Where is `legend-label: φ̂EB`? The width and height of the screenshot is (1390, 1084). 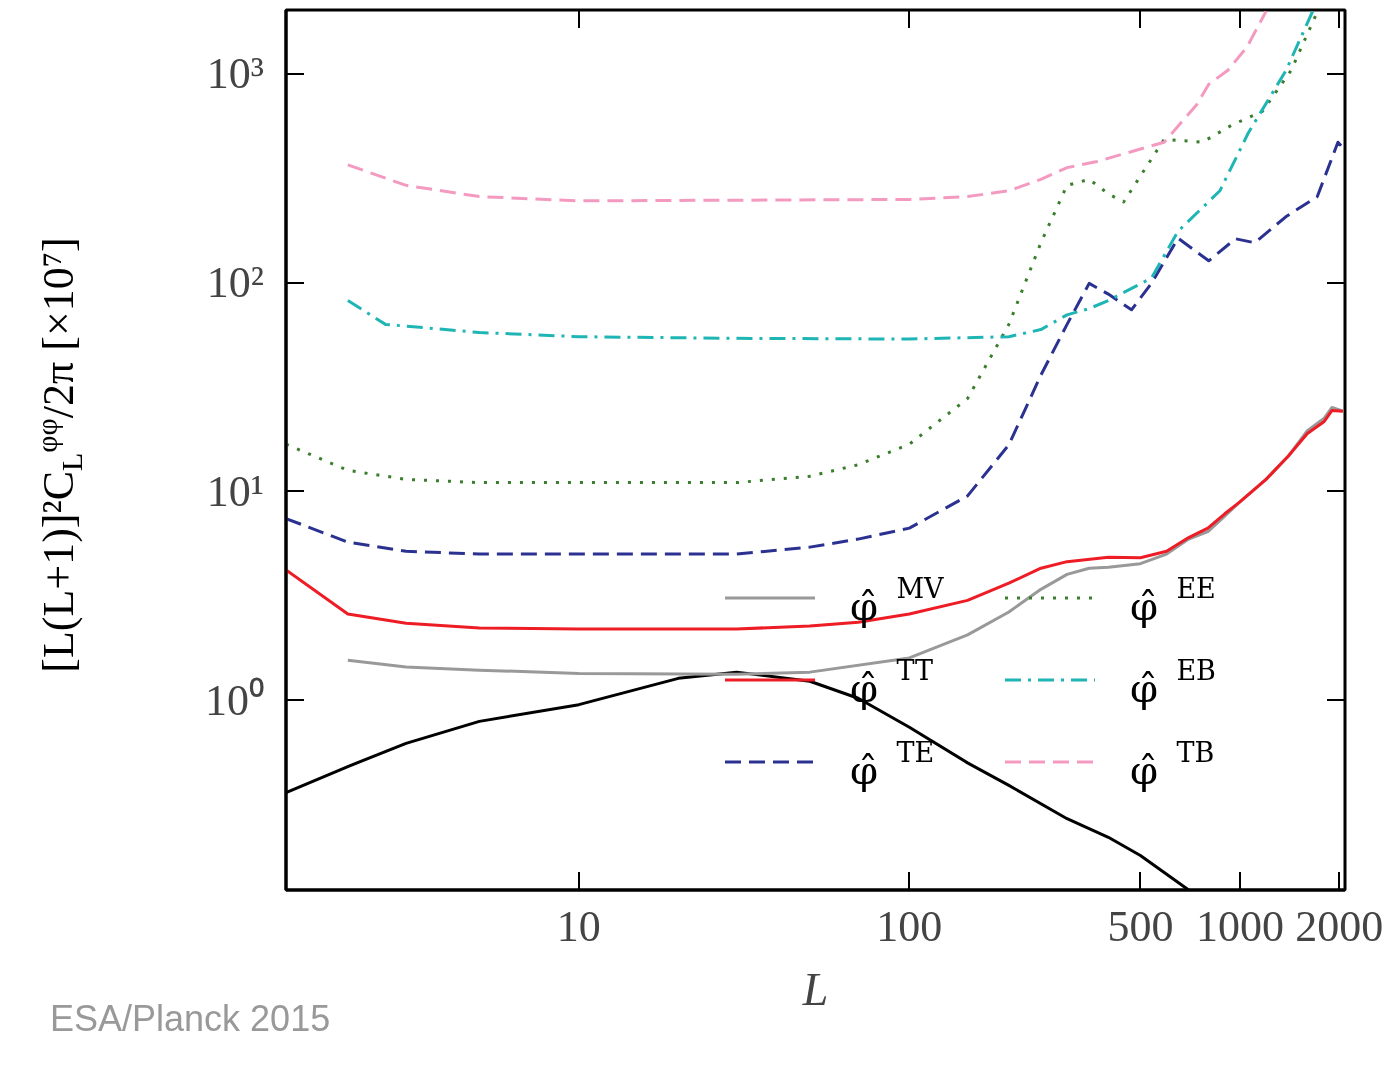
legend-label: φ̂EB is located at coordinates (1173, 682).